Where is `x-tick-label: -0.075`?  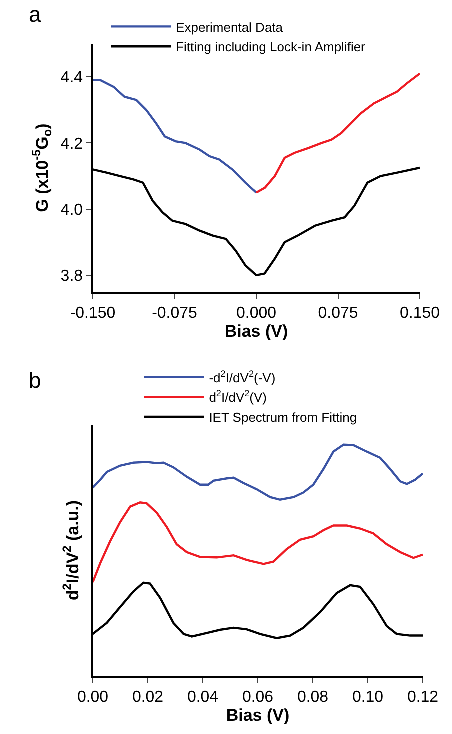 x-tick-label: -0.075 is located at coordinates (175, 313).